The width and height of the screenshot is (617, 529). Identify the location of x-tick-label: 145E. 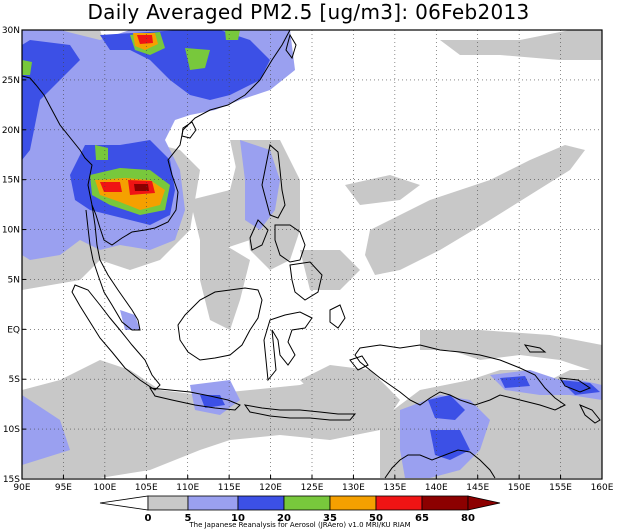
(477, 488).